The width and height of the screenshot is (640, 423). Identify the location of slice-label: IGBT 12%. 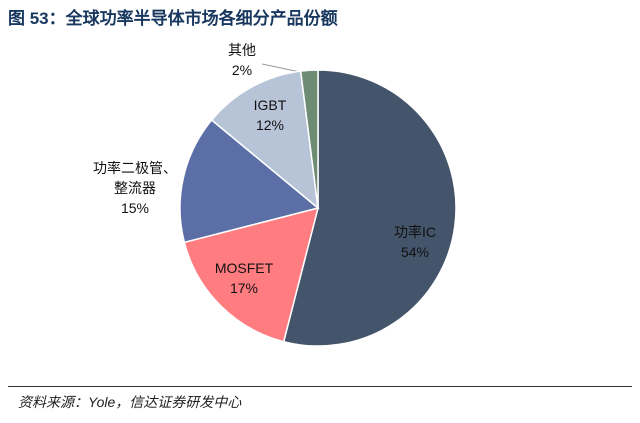
(270, 115).